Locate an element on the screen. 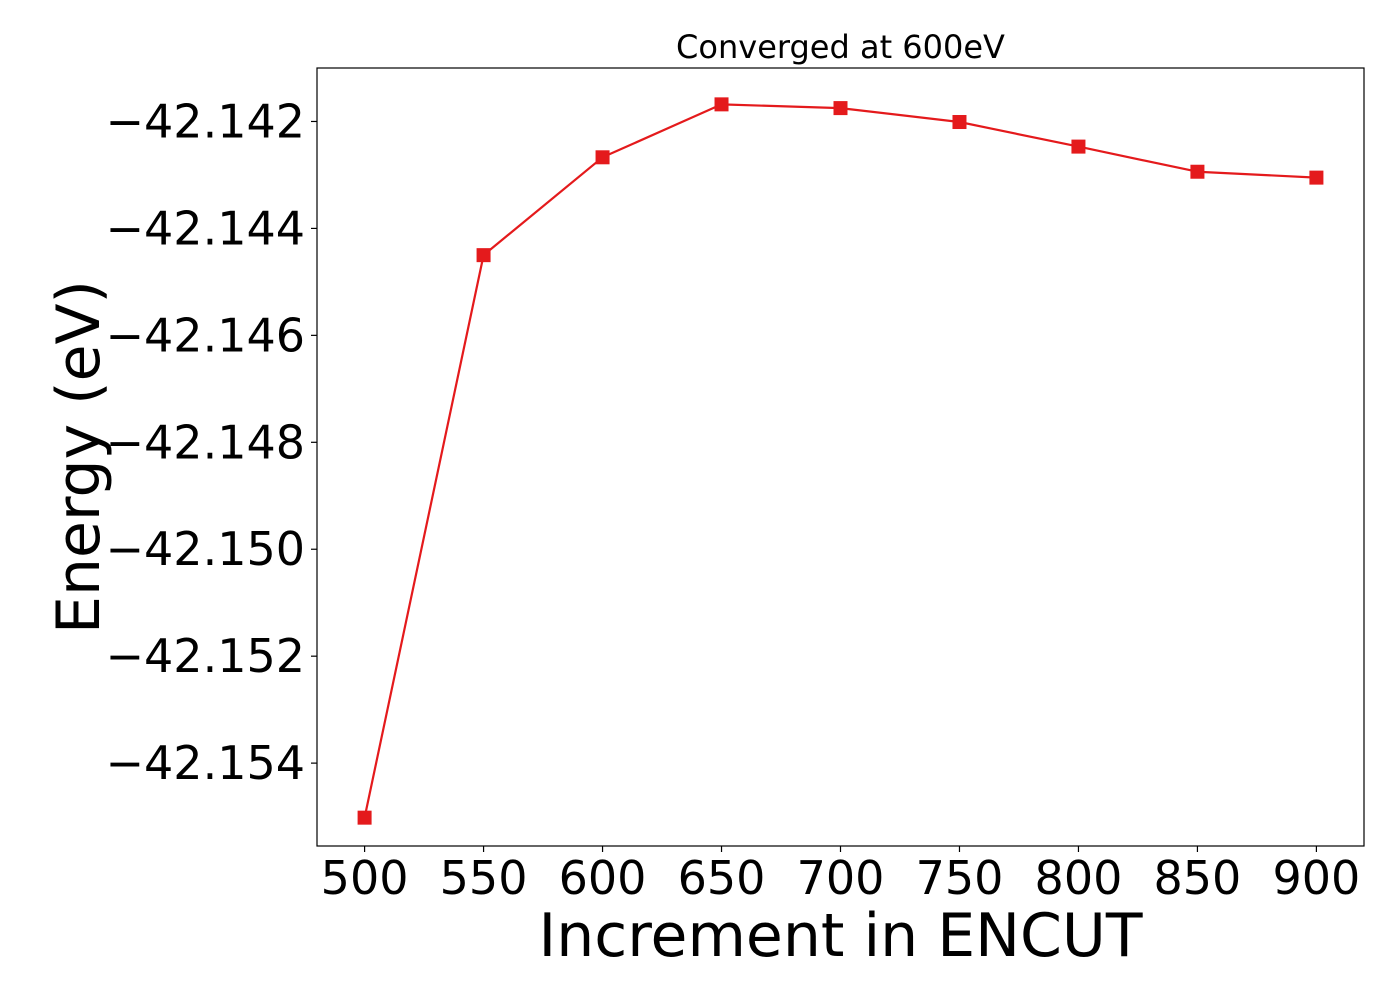  x-tick-label: 800 is located at coordinates (1079, 878).